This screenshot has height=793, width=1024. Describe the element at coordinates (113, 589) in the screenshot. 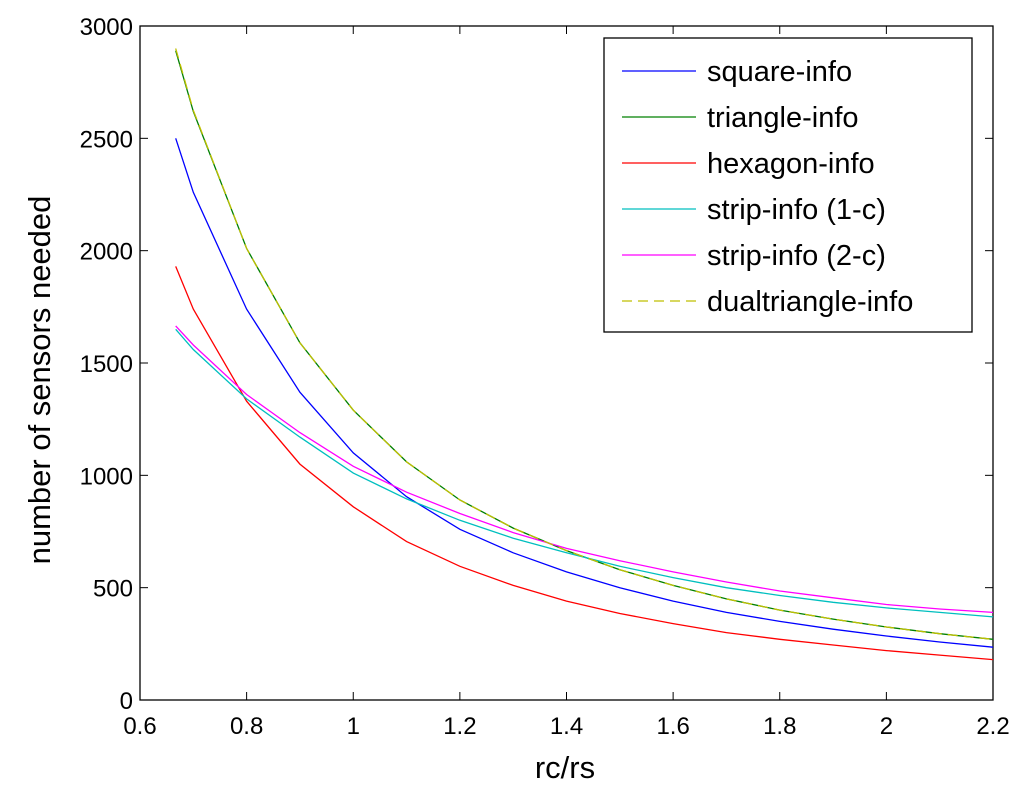

I see `y-tick-label: 500` at that location.